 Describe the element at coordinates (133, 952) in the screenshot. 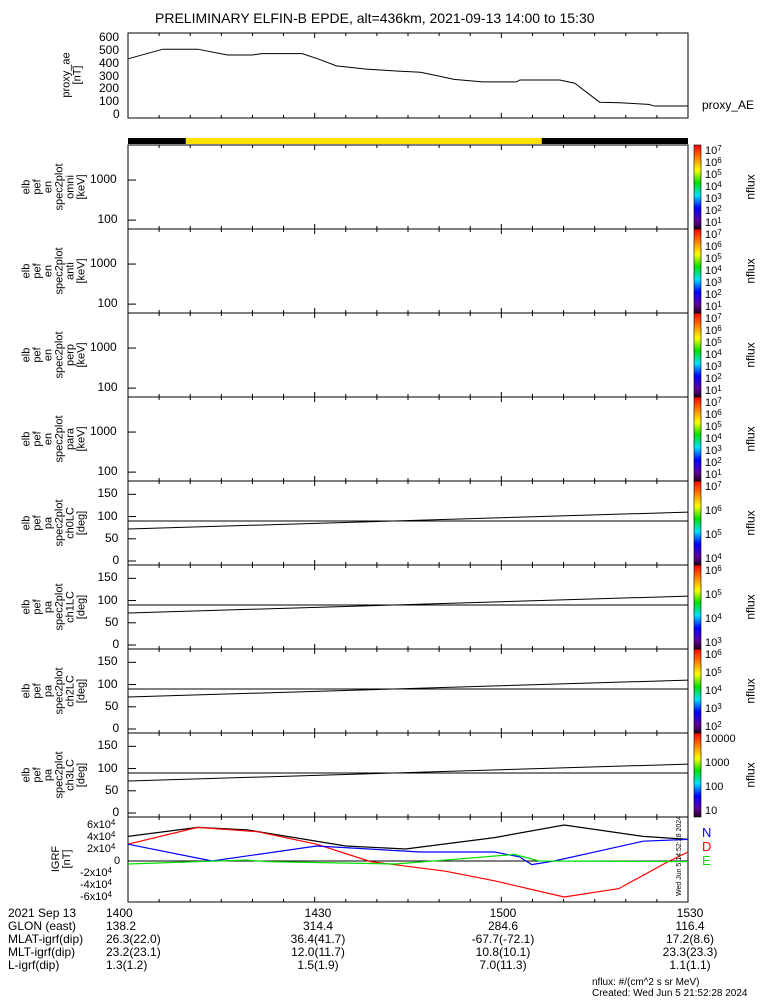

I see `orbit-row-value: 23.2(23.1)` at that location.